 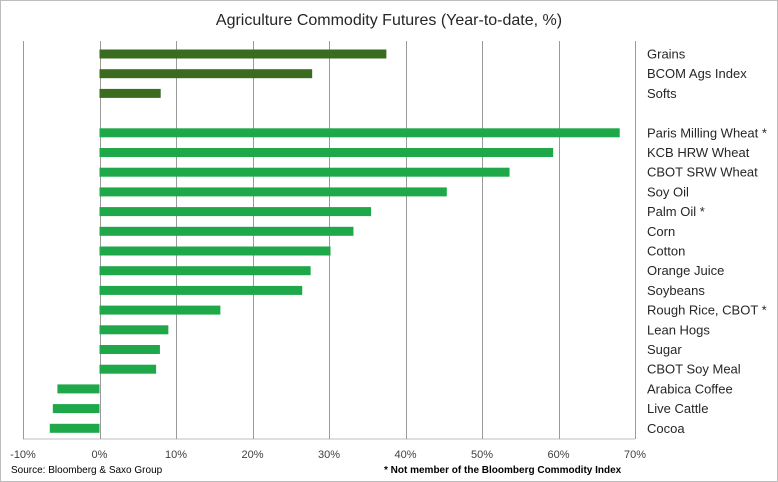 What do you see at coordinates (707, 310) in the screenshot?
I see `category-label: Rough Rice, CBOT *` at bounding box center [707, 310].